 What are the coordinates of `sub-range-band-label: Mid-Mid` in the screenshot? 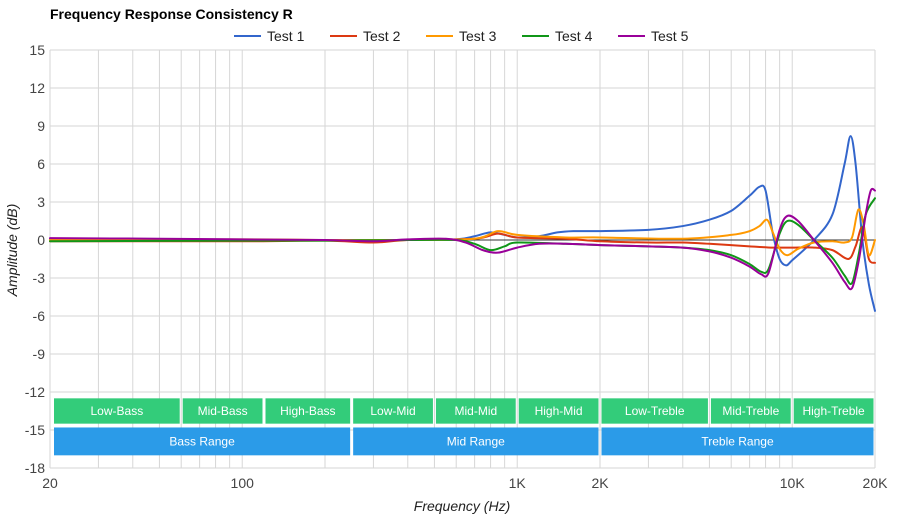 It's located at (475, 411).